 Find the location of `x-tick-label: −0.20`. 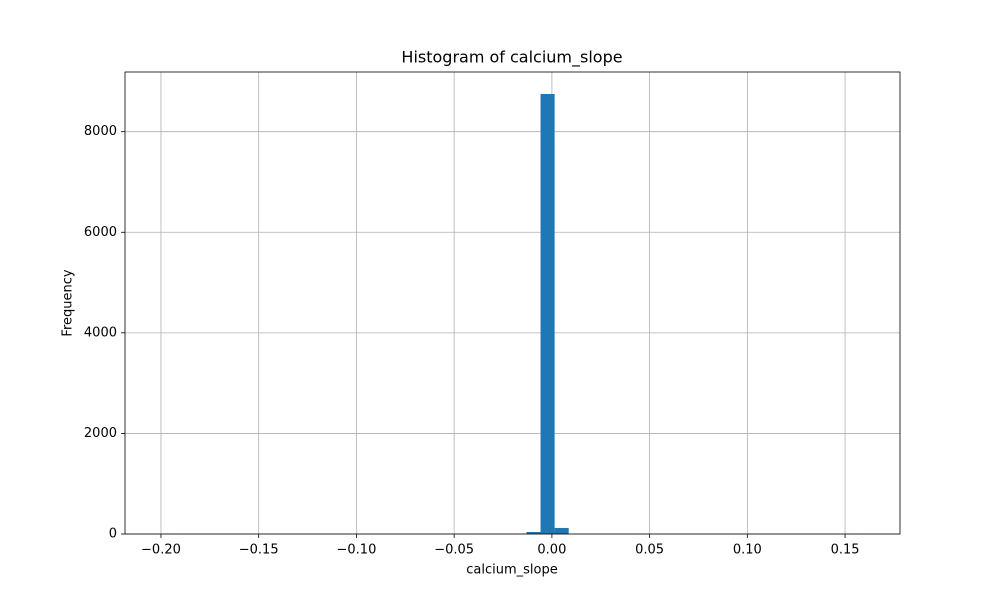

x-tick-label: −0.20 is located at coordinates (161, 550).